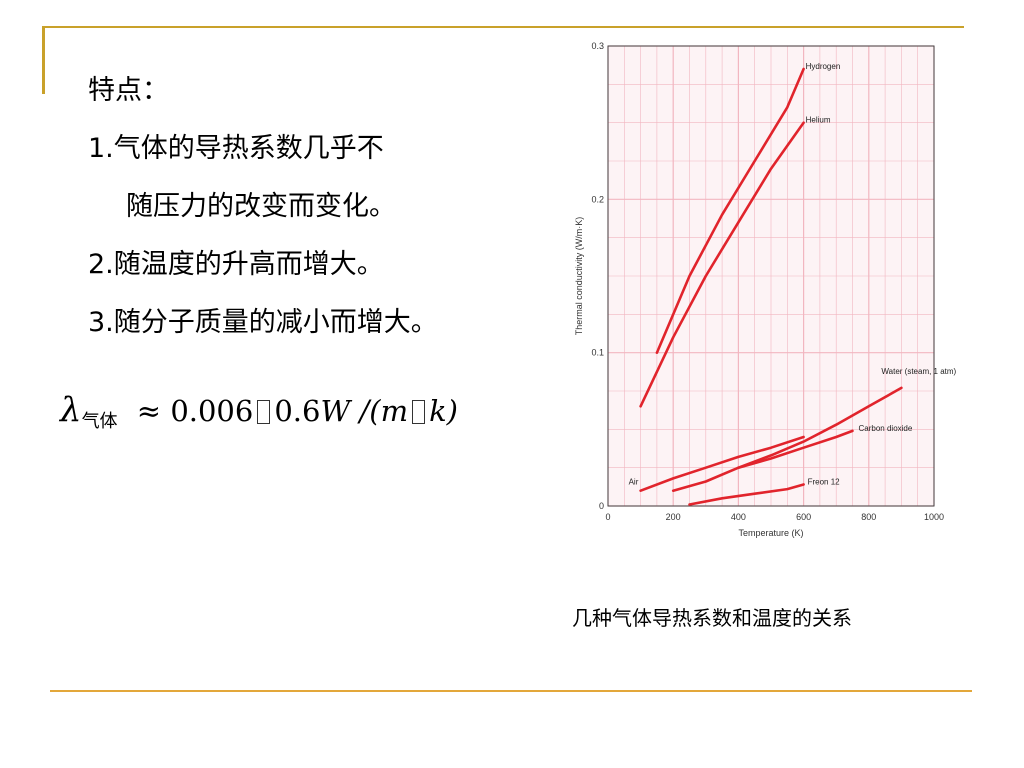  Describe the element at coordinates (597, 199) in the screenshot. I see `y-tick-label: 0.2` at that location.